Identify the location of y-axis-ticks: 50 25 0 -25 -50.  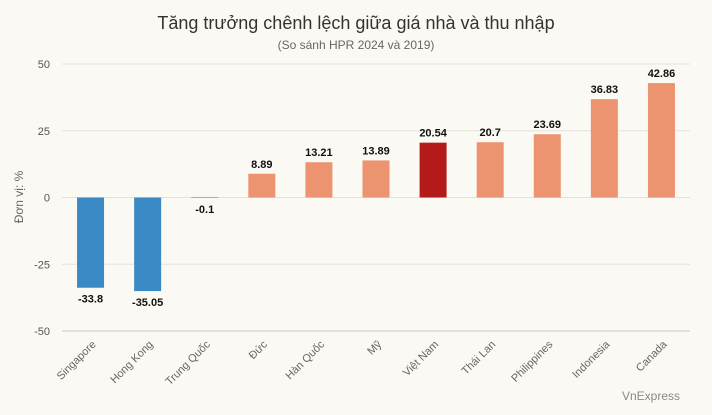
(42, 198).